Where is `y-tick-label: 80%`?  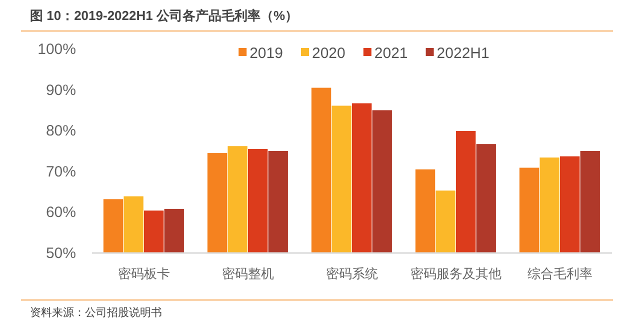
y-tick-label: 80% is located at coordinates (61, 131).